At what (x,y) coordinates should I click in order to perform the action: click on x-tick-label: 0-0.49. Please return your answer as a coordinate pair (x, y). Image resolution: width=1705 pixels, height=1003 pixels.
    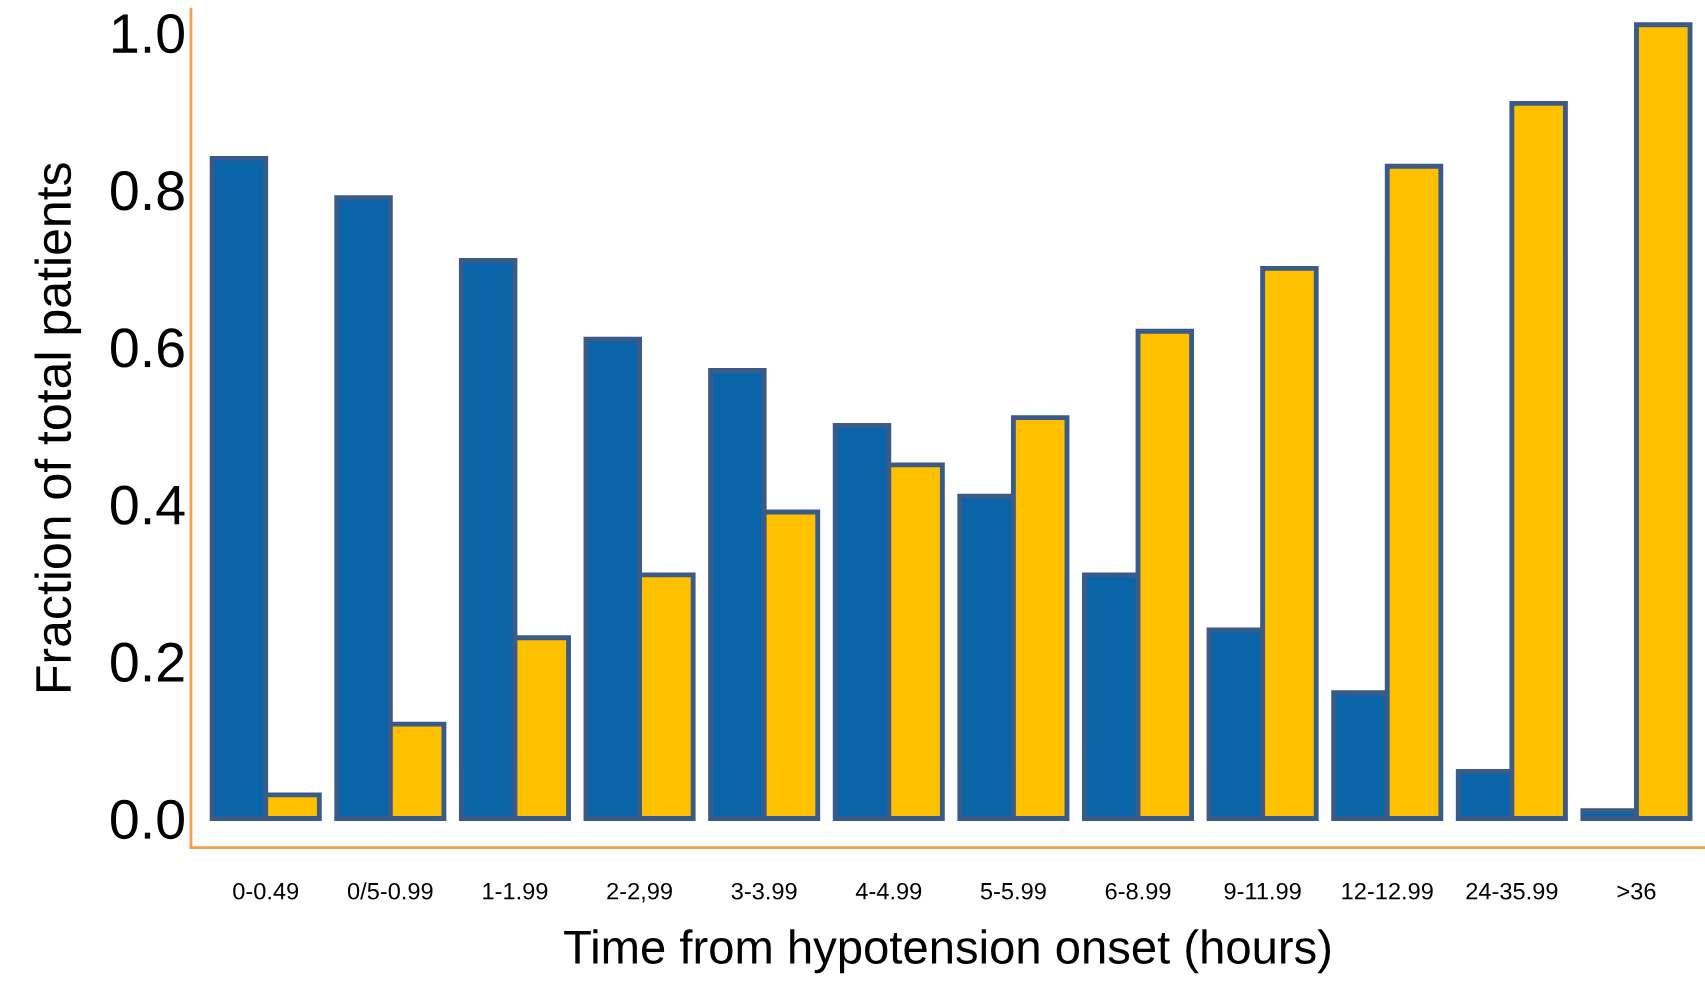
    Looking at the image, I should click on (266, 891).